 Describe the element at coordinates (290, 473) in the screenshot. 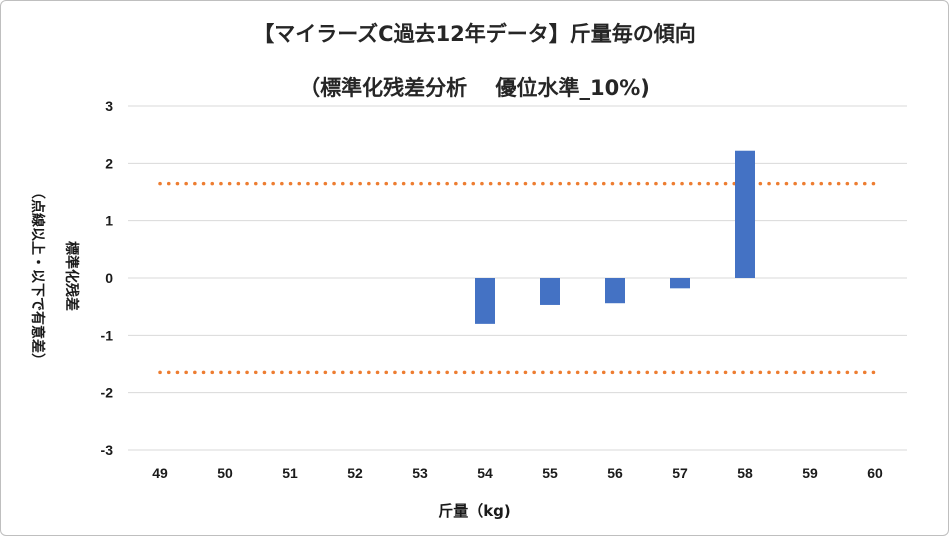

I see `x-tick-label: 51` at that location.